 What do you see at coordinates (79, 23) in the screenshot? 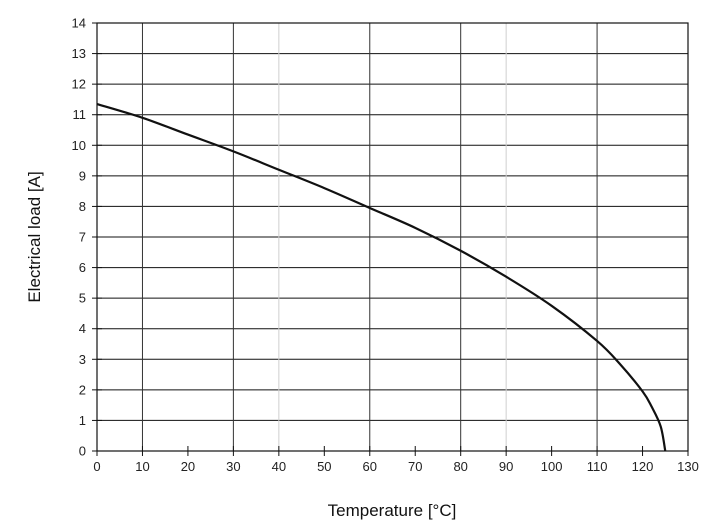
I see `y-tick-label: 14` at bounding box center [79, 23].